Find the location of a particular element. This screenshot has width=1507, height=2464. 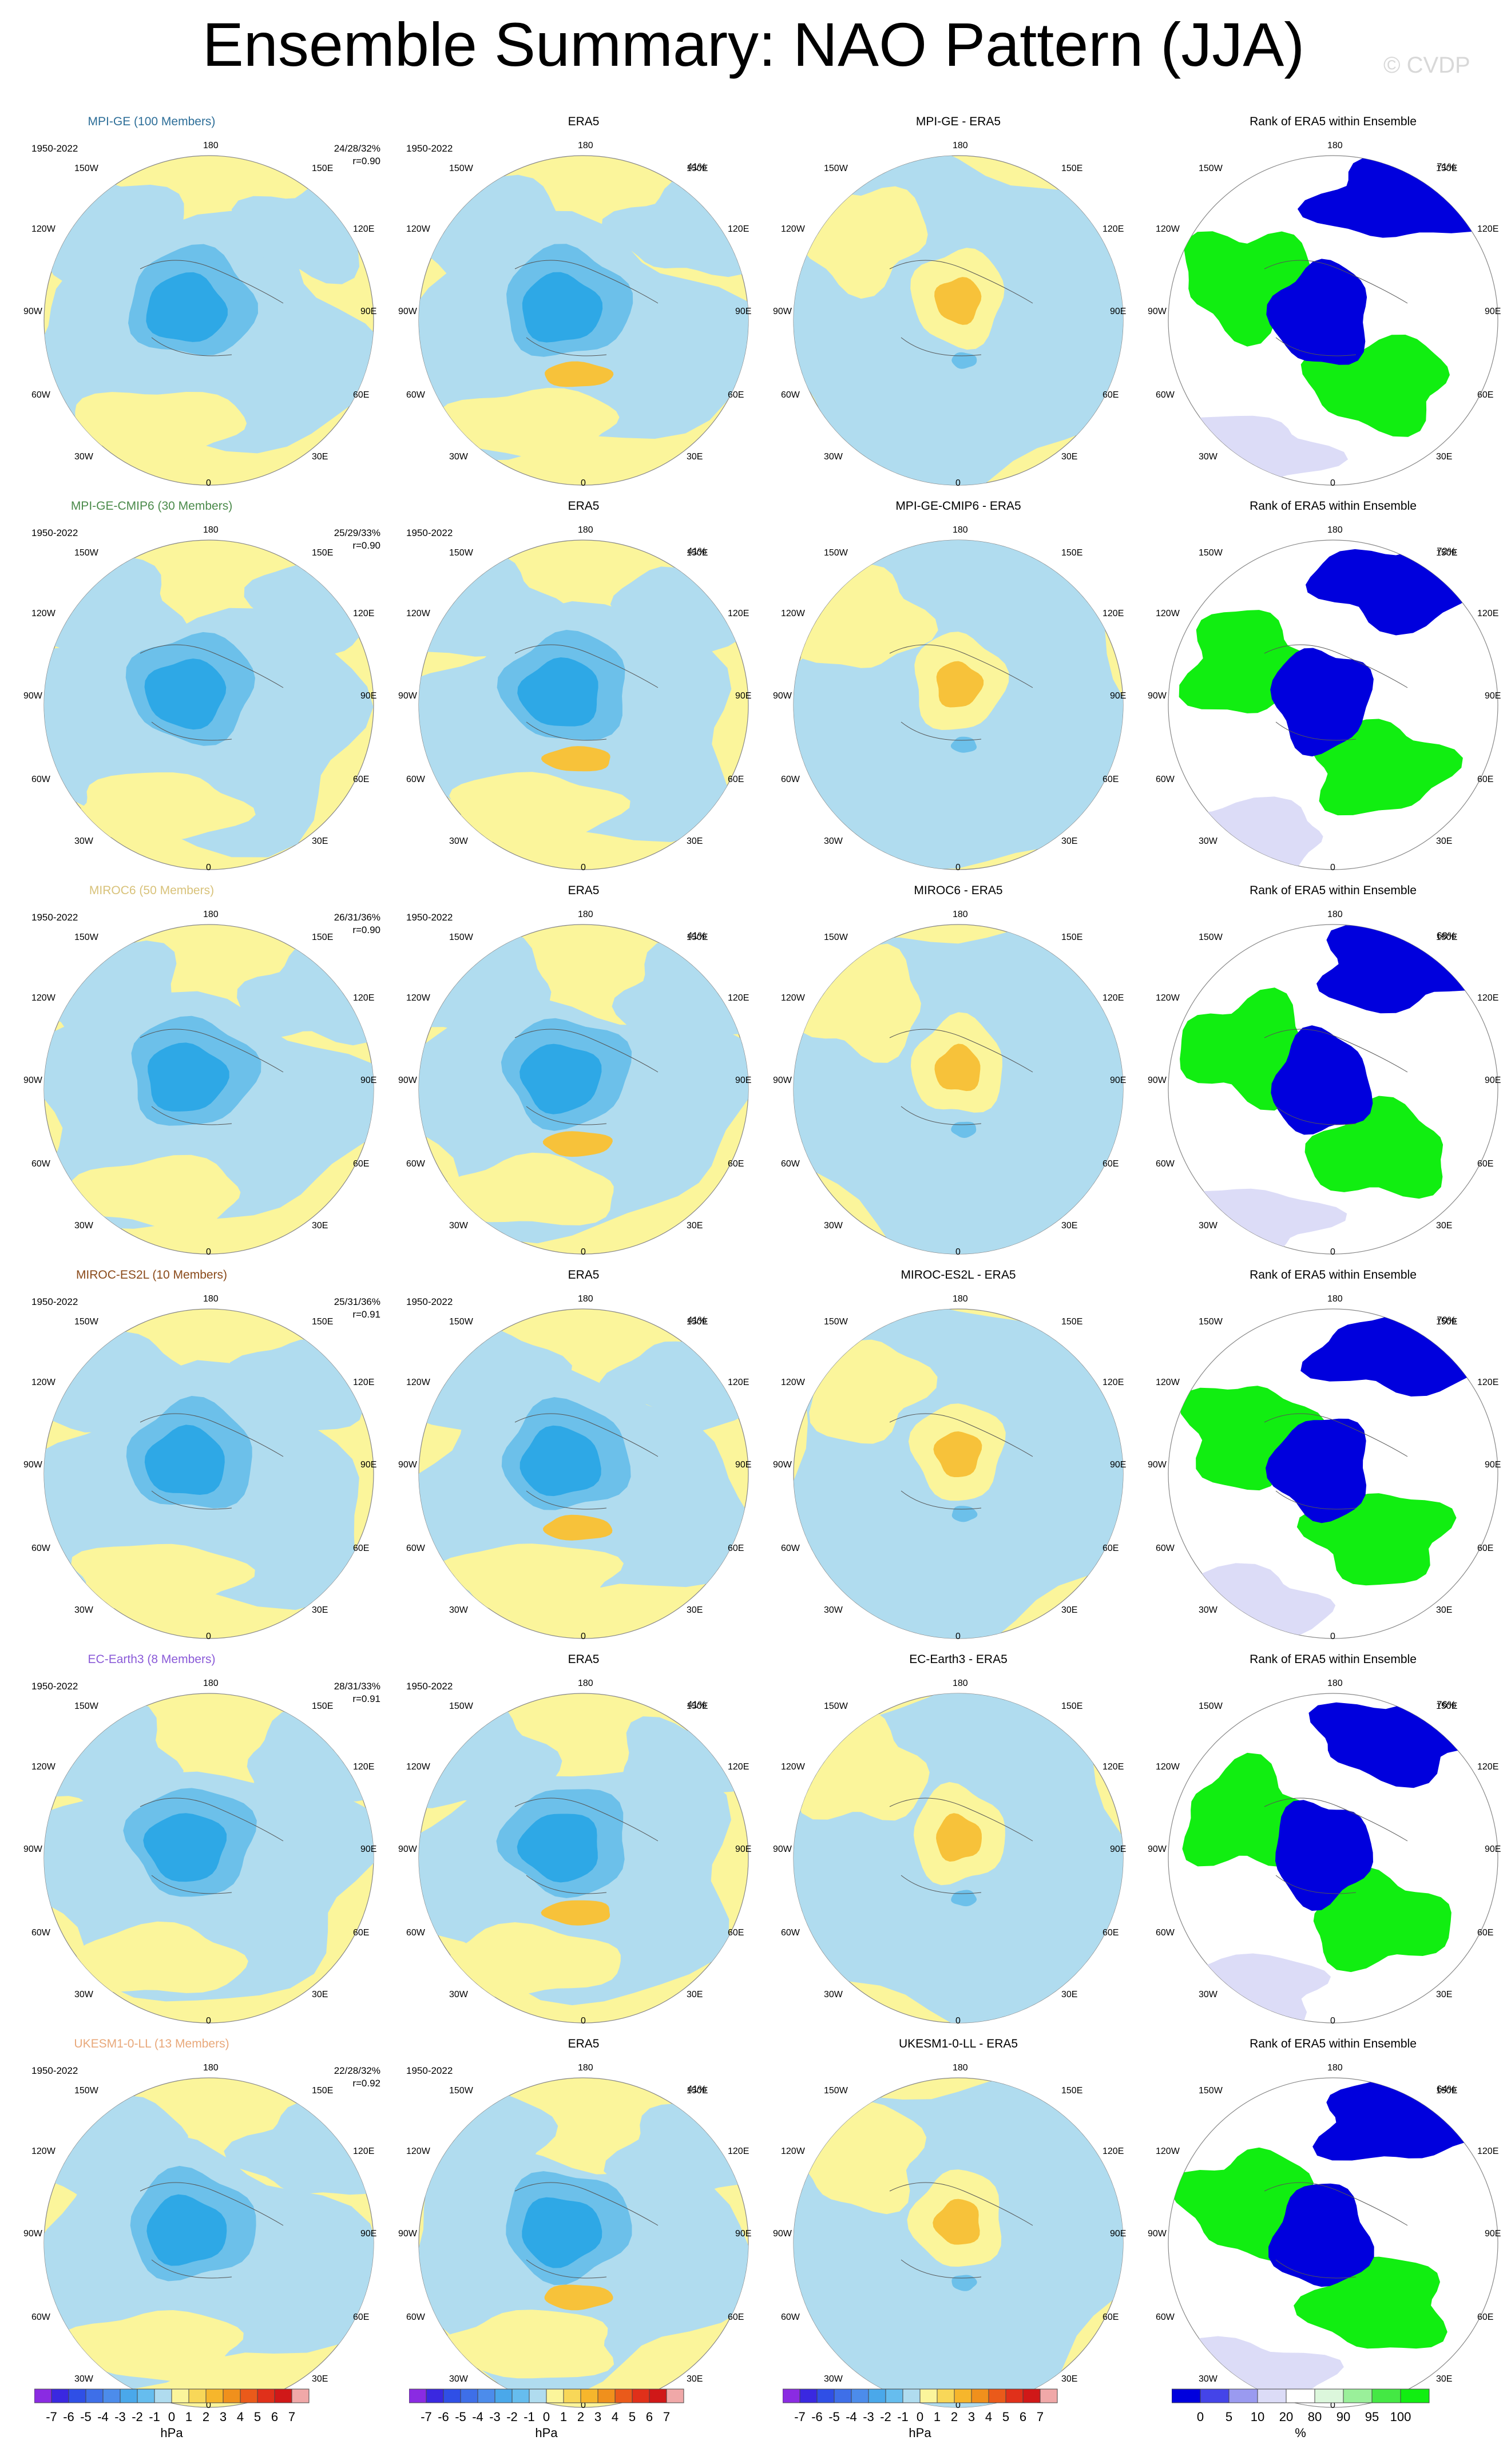

colorbar-tick-label: -5 is located at coordinates (461, 2417).